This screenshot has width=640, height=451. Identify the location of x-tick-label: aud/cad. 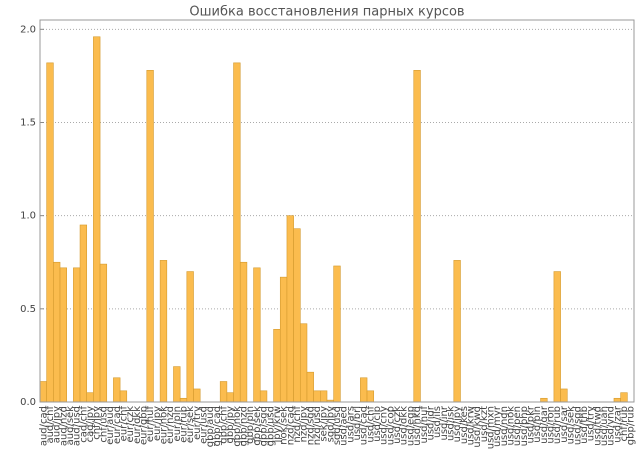
(43, 426).